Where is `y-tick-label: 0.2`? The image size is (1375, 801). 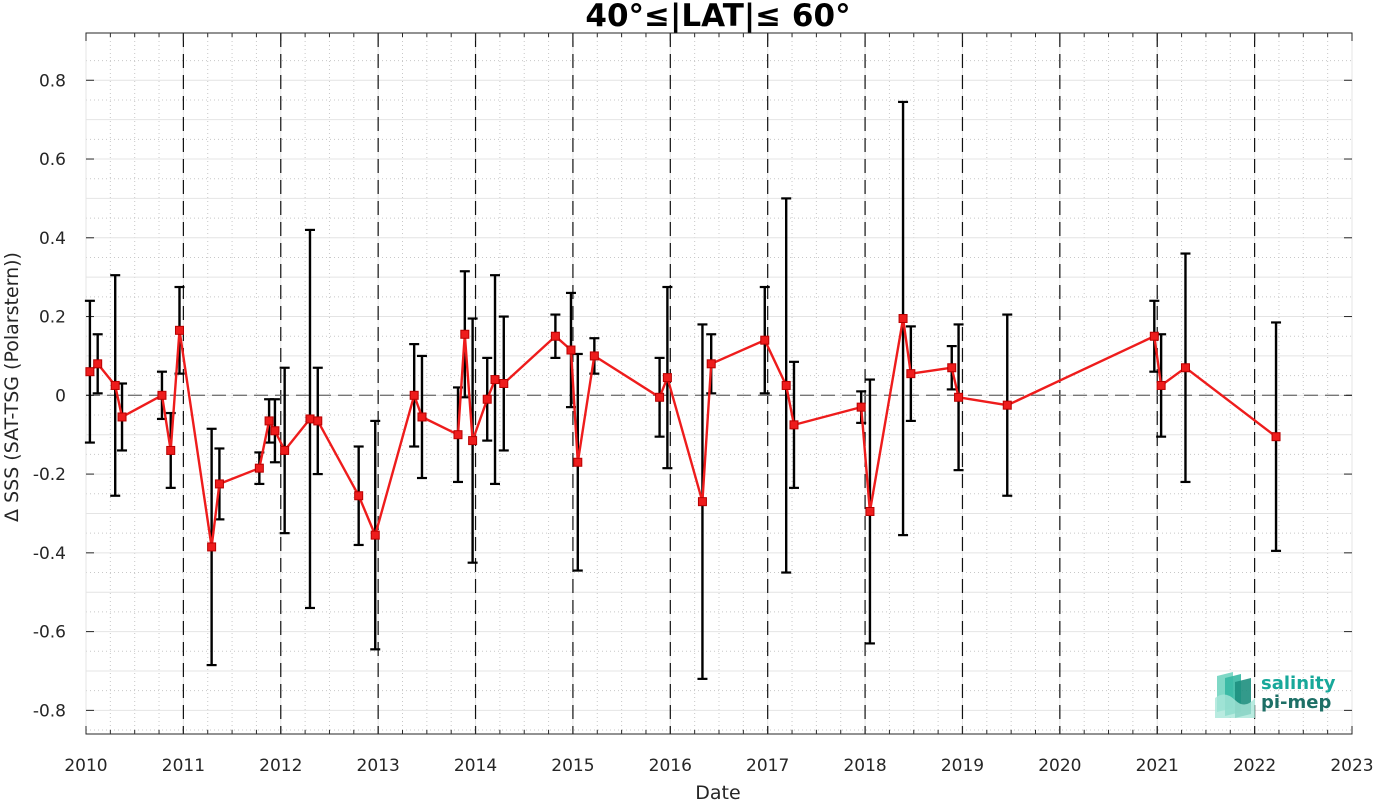 y-tick-label: 0.2 is located at coordinates (52, 318).